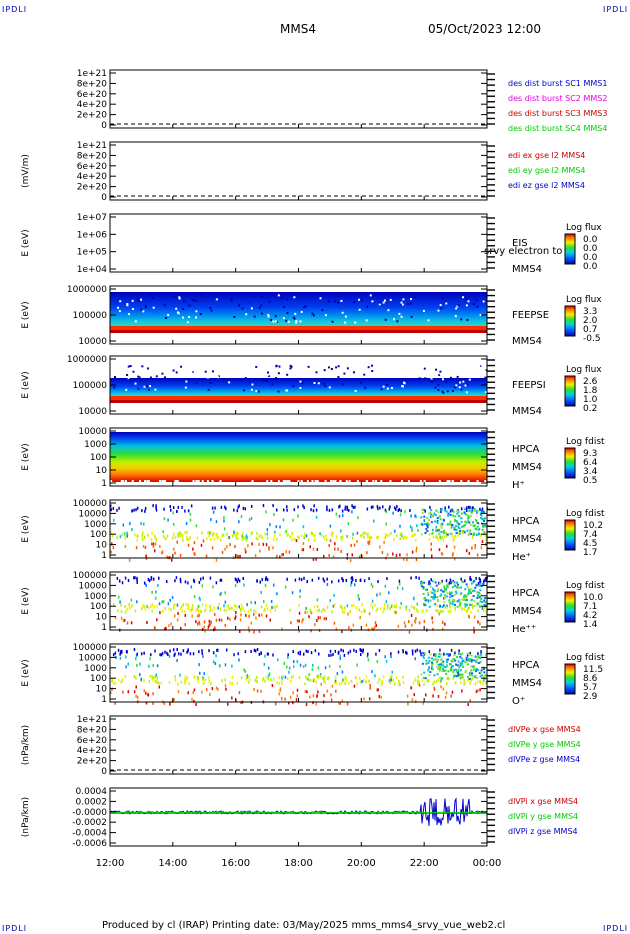 This screenshot has width=630, height=934. I want to click on y-tick-label: 0, so click(104, 198).